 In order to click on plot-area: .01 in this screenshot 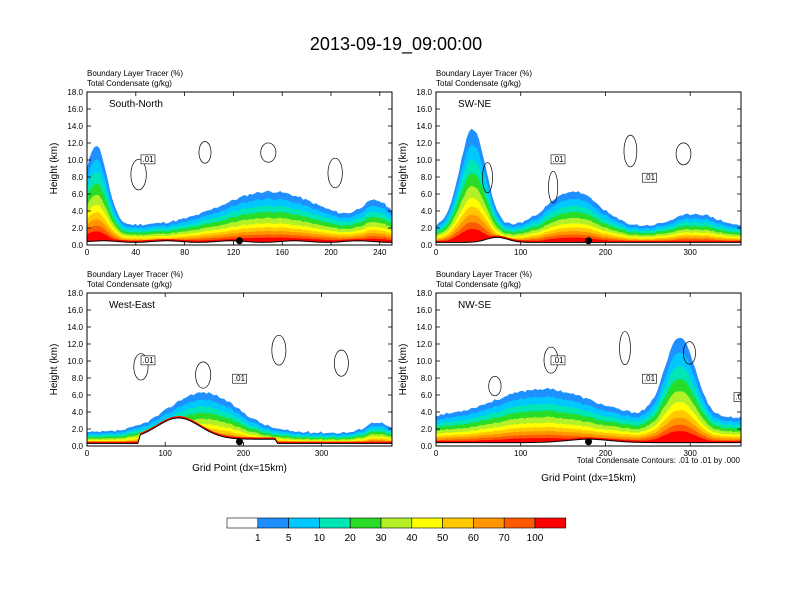, I will do `click(239, 168)`.